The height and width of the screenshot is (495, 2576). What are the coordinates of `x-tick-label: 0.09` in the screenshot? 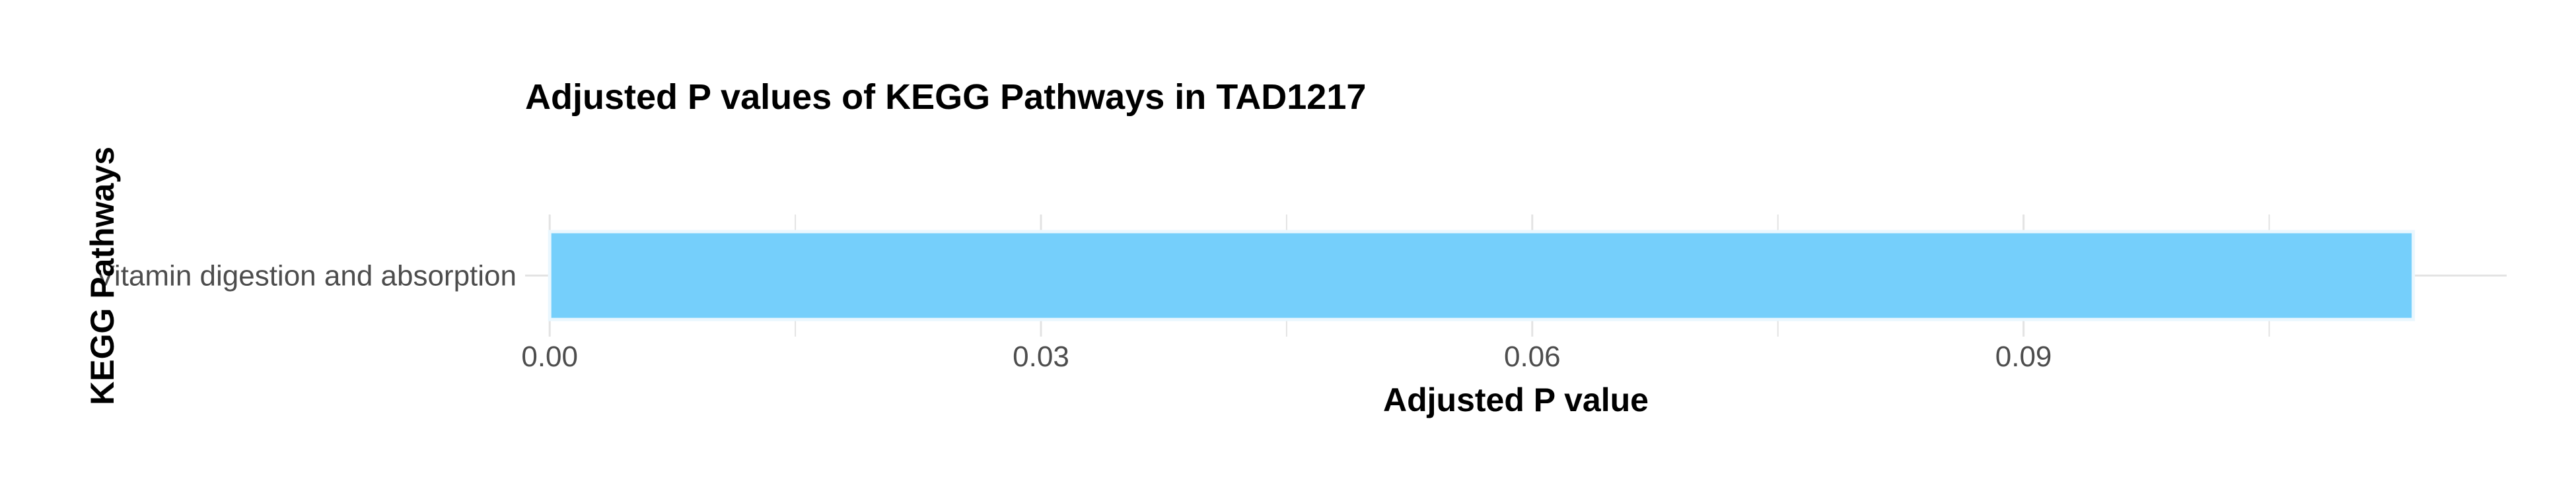 It's located at (2023, 357).